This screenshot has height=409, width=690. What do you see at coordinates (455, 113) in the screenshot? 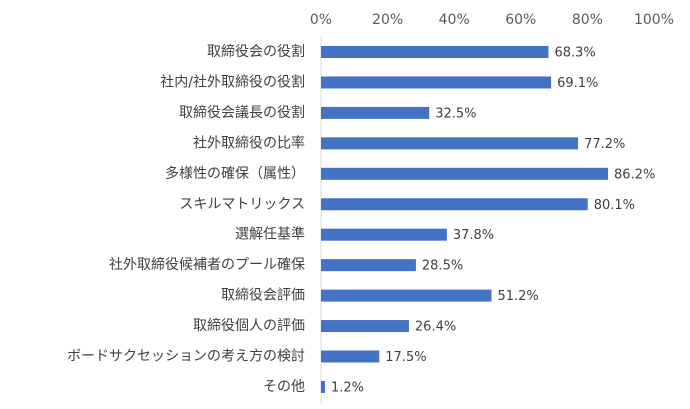
I see `data-label: 32.5%` at bounding box center [455, 113].